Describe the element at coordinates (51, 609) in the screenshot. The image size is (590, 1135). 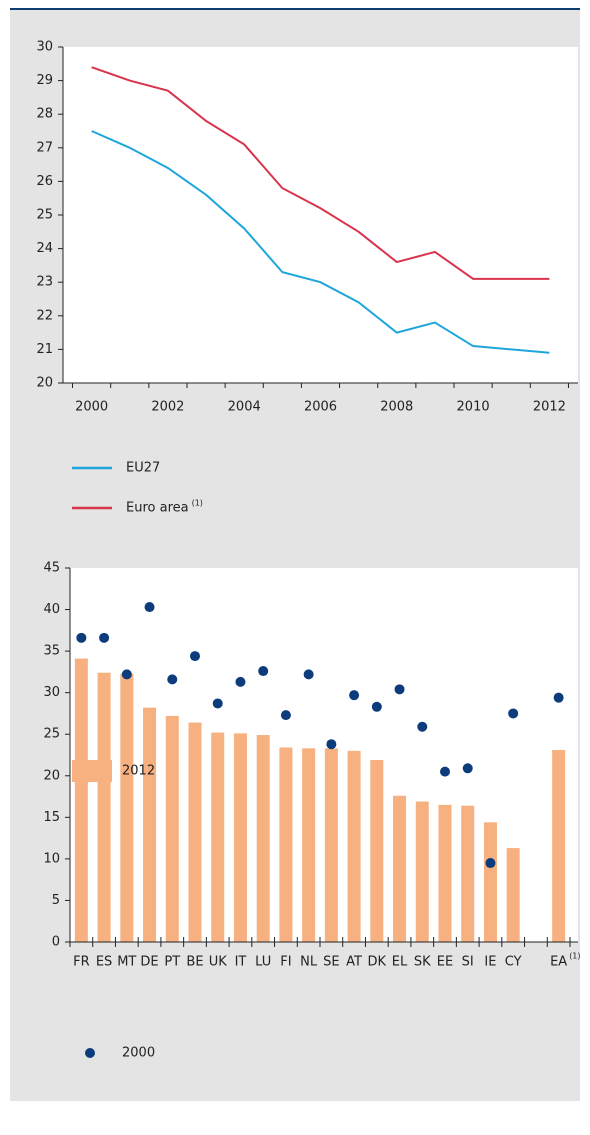
I see `y-tick-label: 40` at that location.